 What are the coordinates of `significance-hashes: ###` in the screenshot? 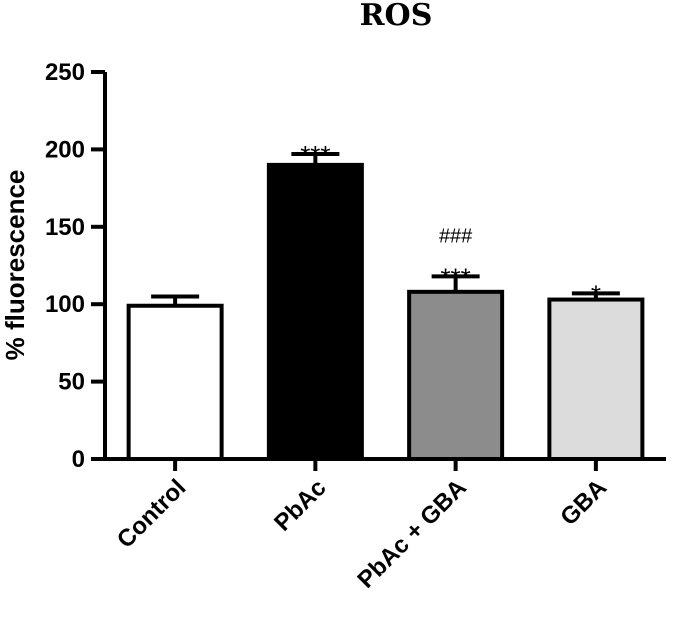 It's located at (456, 236).